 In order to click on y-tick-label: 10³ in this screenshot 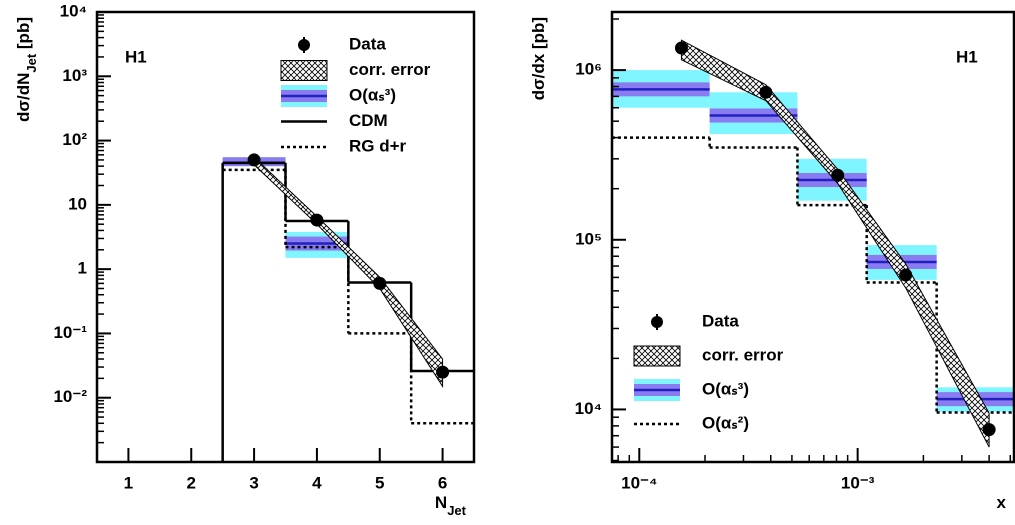, I will do `click(74, 75)`.